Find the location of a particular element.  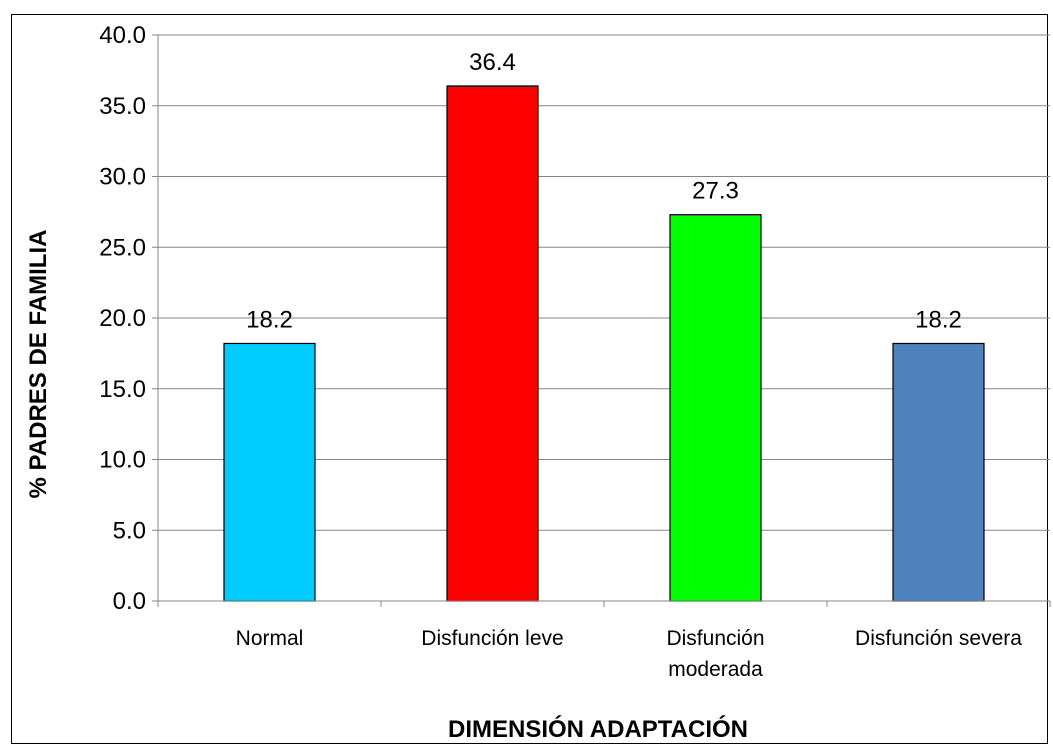

y-tick-label: 10.0 is located at coordinates (122, 460).